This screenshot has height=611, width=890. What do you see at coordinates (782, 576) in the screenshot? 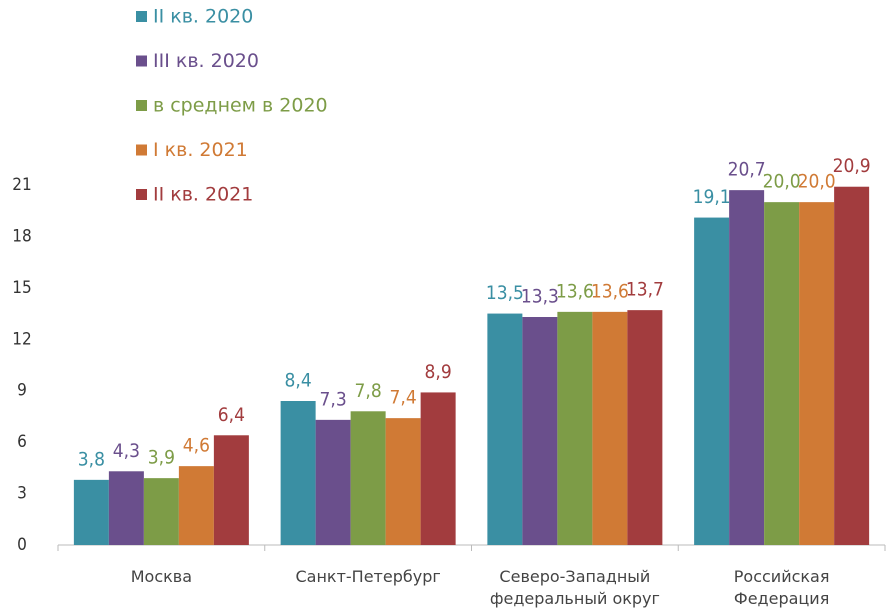
I see `x-tick-label-line: Российская` at bounding box center [782, 576].